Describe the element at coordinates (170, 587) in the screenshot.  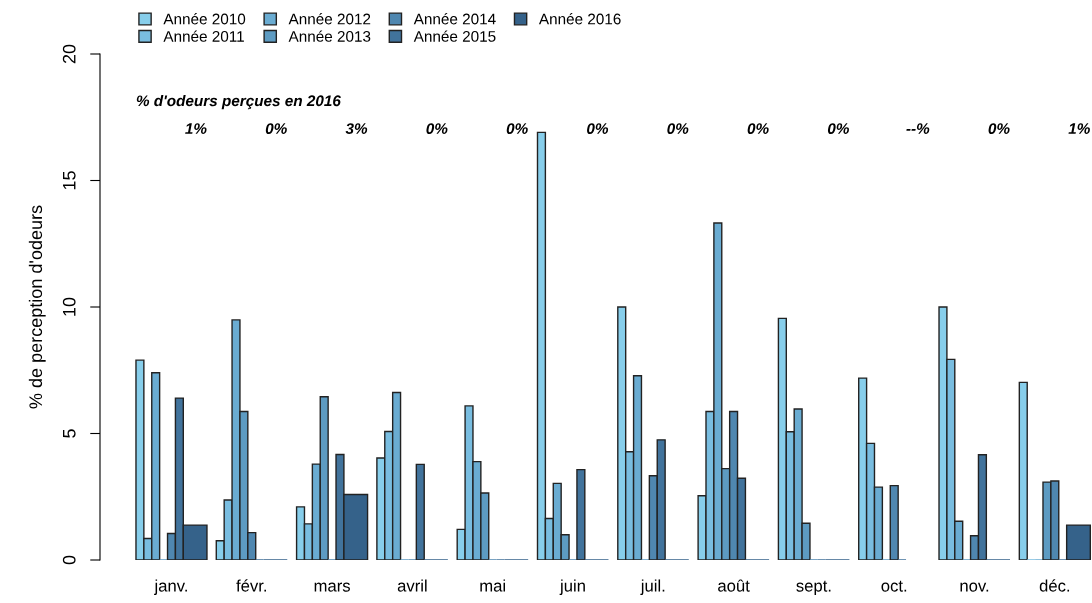
I see `x-tick-label: janv.` at that location.